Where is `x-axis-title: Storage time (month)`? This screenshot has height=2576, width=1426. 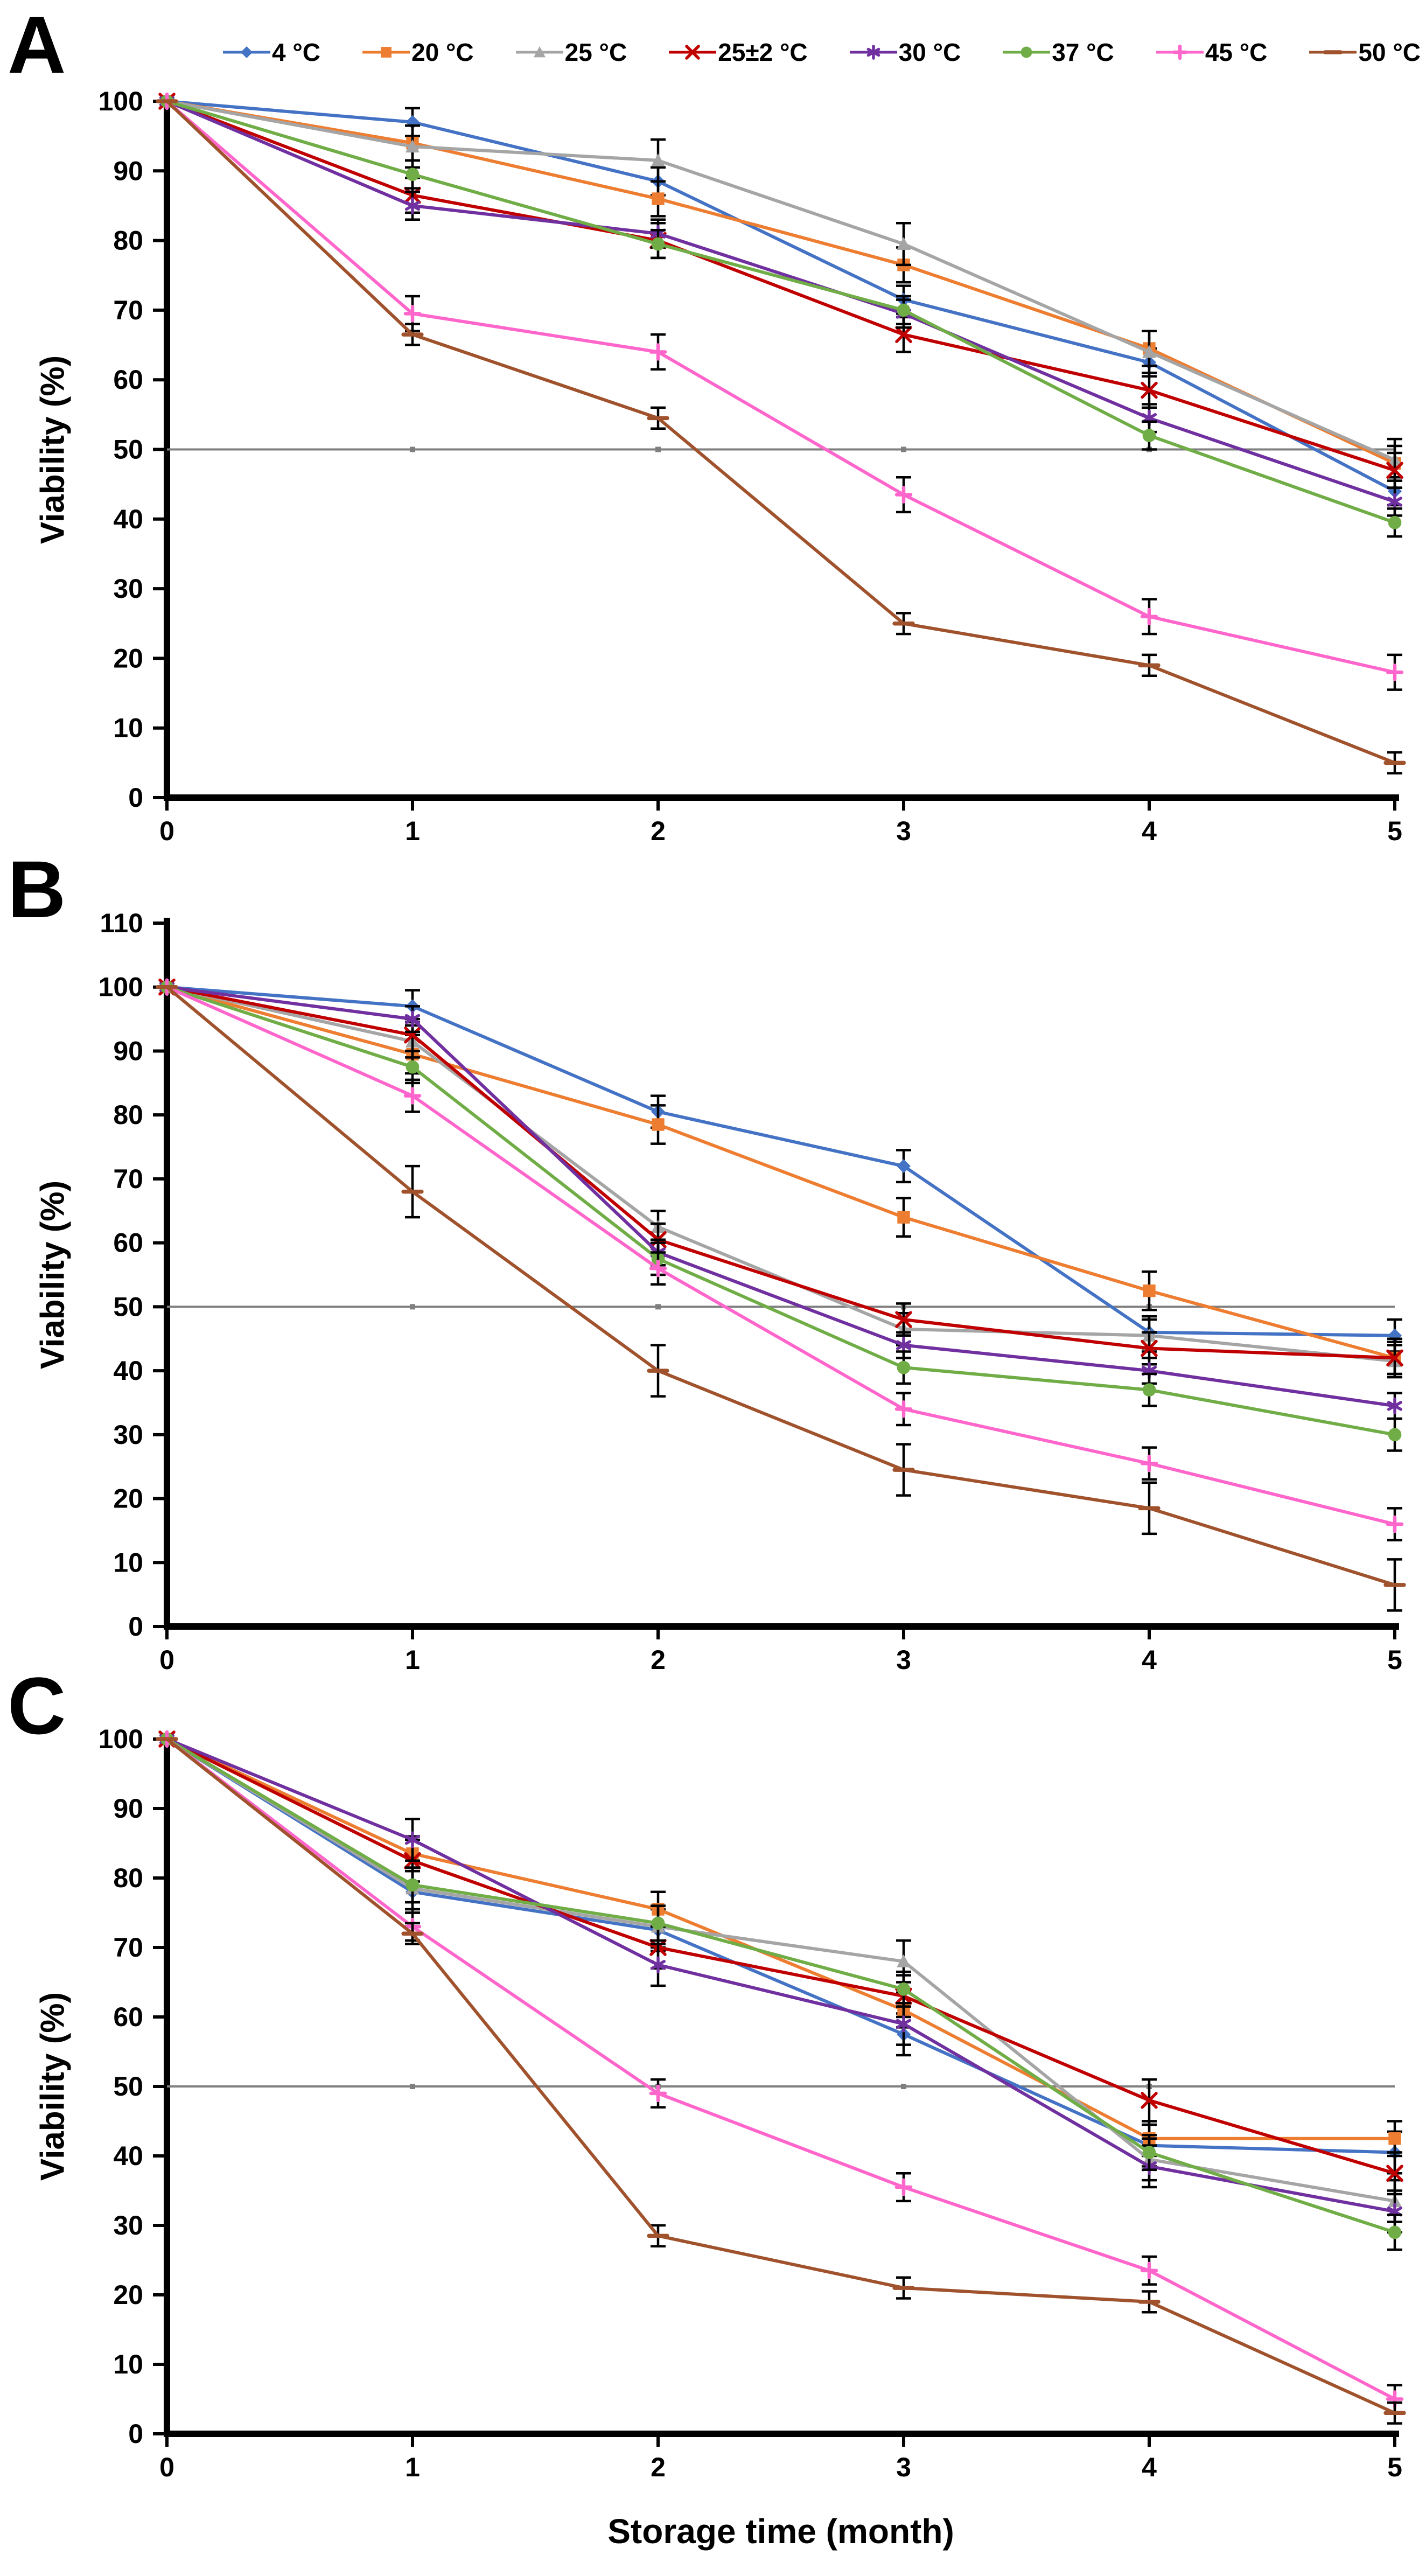
x-axis-title: Storage time (month) is located at coordinates (780, 2531).